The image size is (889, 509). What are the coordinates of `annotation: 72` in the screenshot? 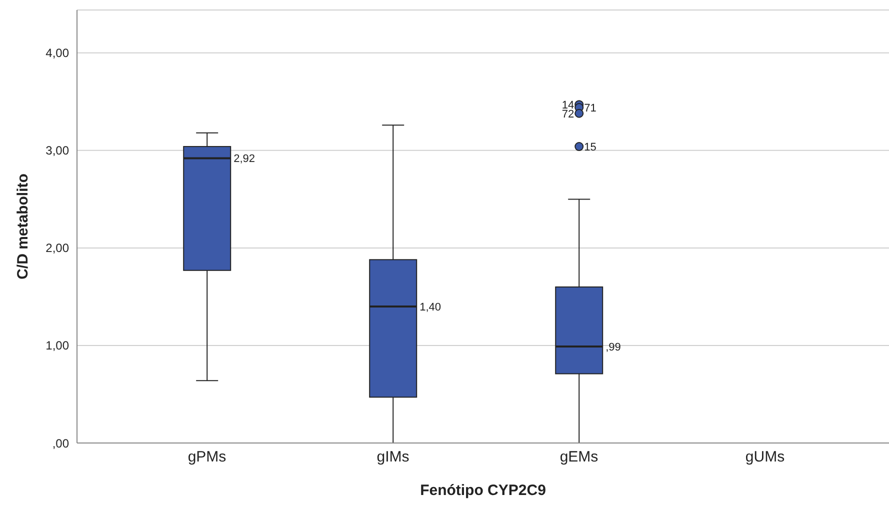 It's located at (568, 114).